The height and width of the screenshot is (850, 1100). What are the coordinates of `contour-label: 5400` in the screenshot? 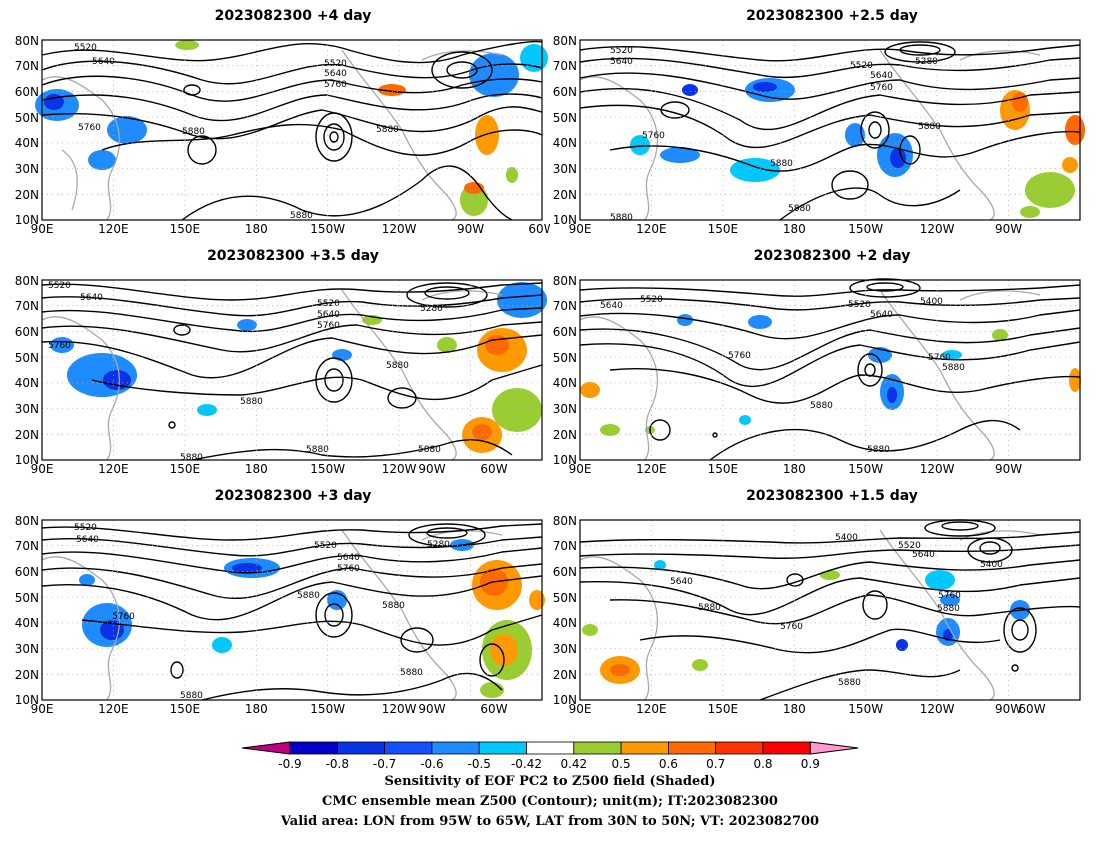 It's located at (991, 565).